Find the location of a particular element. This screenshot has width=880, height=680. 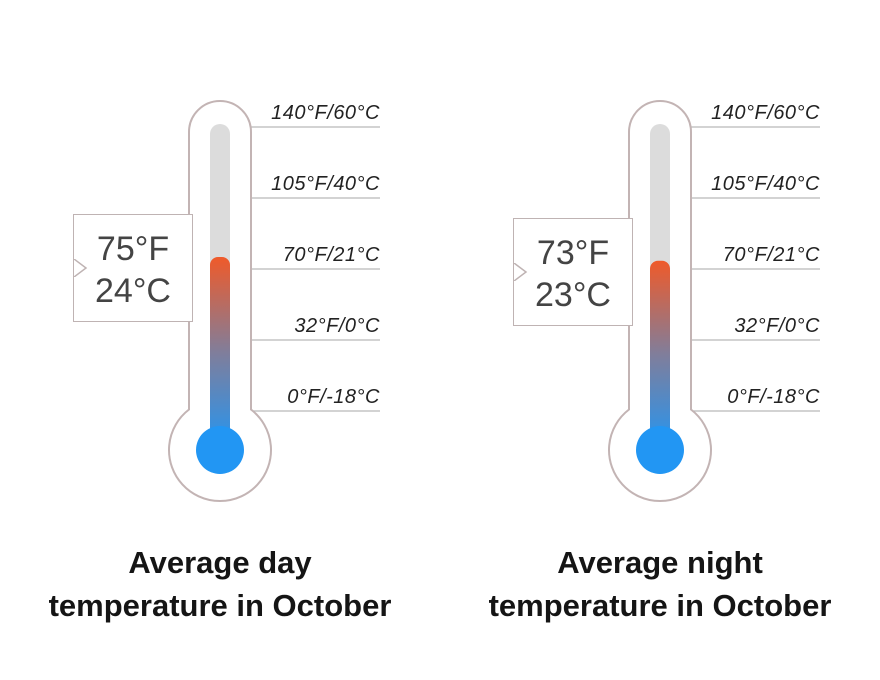

reading-fahrenheit: 73°F is located at coordinates (573, 252).